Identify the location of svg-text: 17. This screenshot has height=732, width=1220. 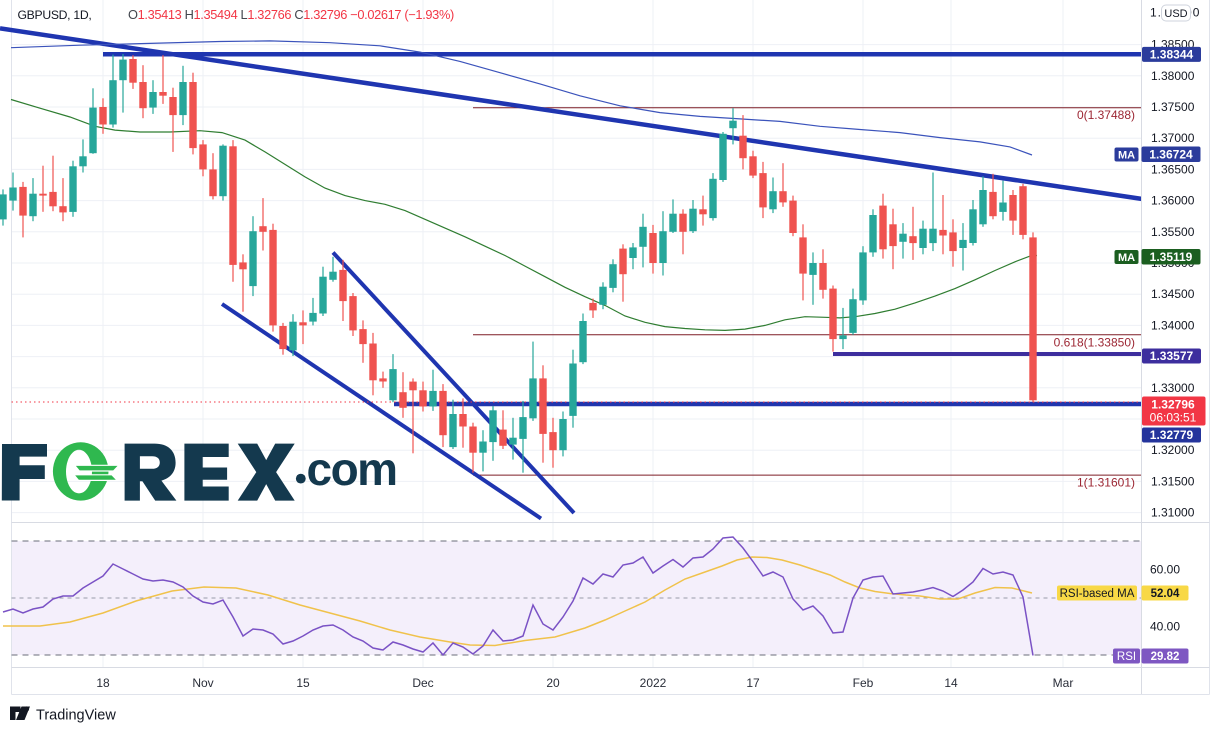
(753, 683).